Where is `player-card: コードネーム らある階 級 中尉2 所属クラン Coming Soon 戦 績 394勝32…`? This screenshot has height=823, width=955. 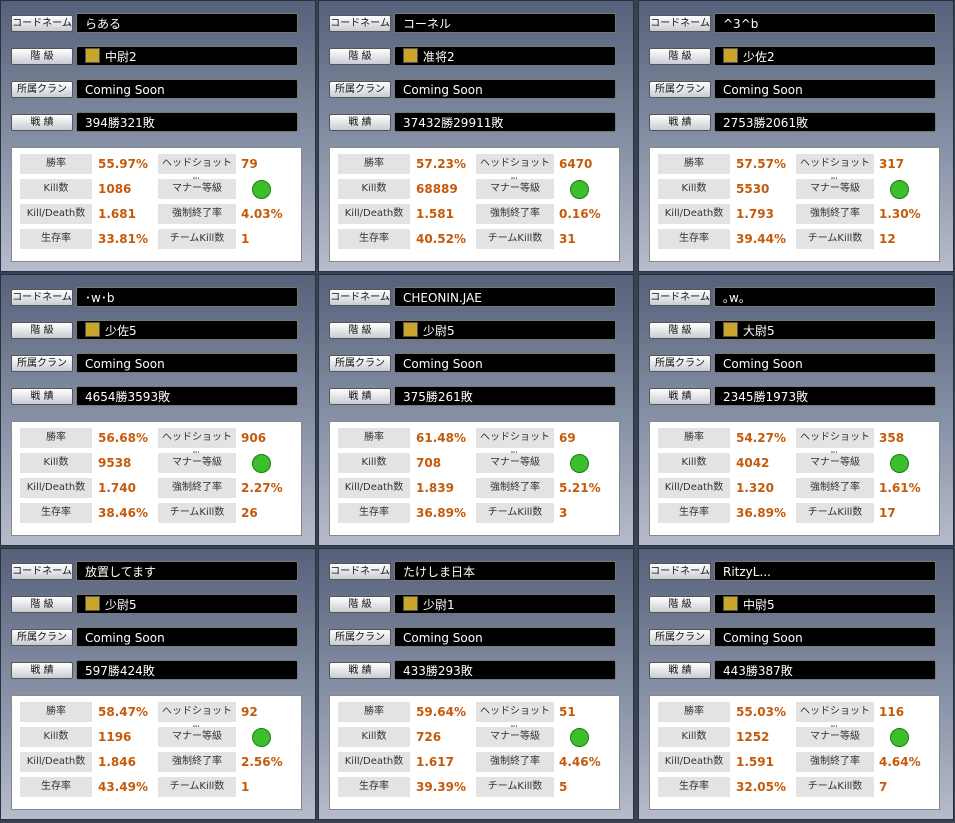
player-card: コードネーム らある階 級 中尉2 所属クラン Coming Soon 戦 績 394勝32… is located at coordinates (158, 136).